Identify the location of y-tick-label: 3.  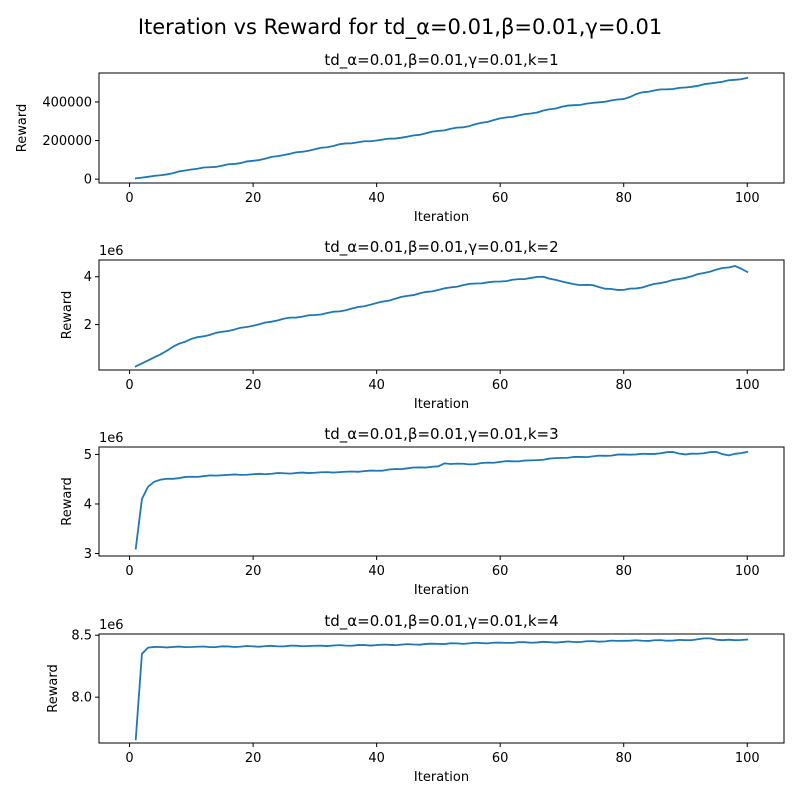
(88, 554).